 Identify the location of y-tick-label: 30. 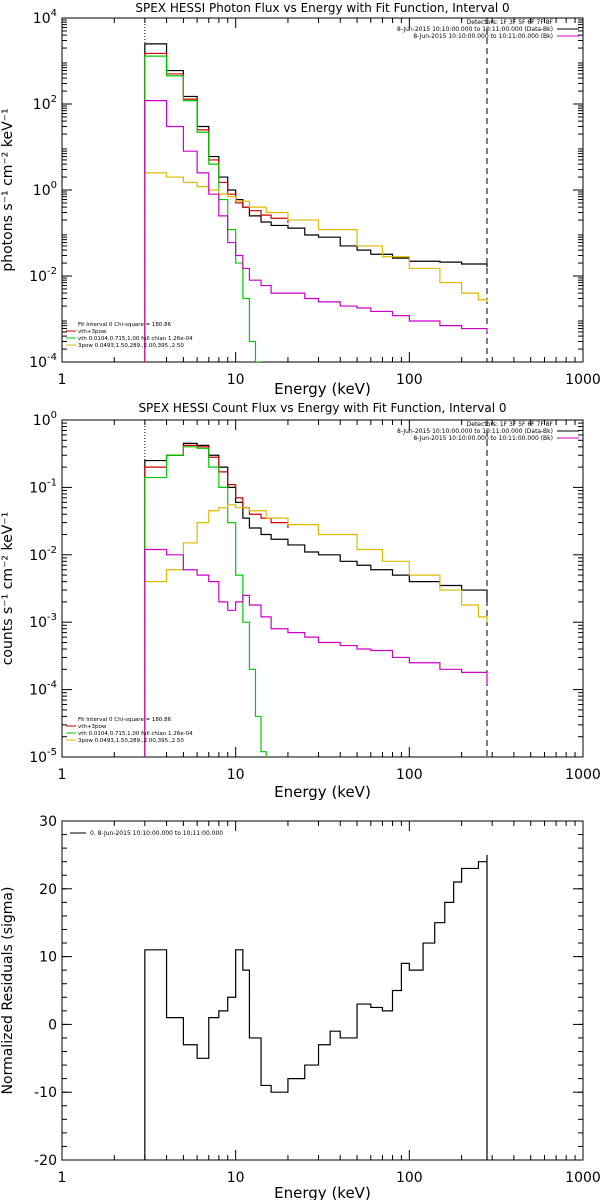
(48, 822).